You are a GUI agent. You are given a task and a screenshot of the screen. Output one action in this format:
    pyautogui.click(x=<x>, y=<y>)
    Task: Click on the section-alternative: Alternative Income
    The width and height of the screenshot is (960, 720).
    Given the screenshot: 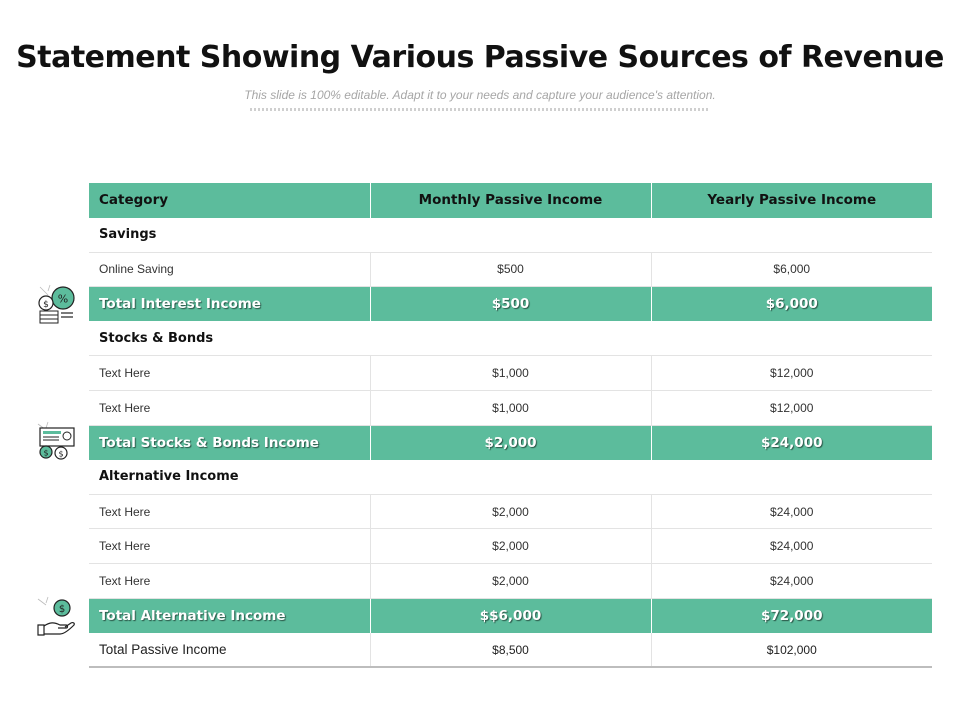 What is the action you would take?
    pyautogui.click(x=510, y=477)
    